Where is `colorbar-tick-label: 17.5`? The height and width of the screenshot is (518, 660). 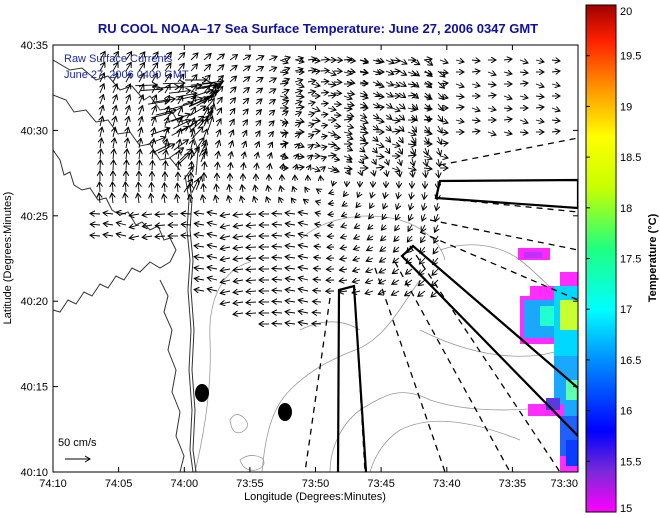 colorbar-tick-label: 17.5 is located at coordinates (630, 260).